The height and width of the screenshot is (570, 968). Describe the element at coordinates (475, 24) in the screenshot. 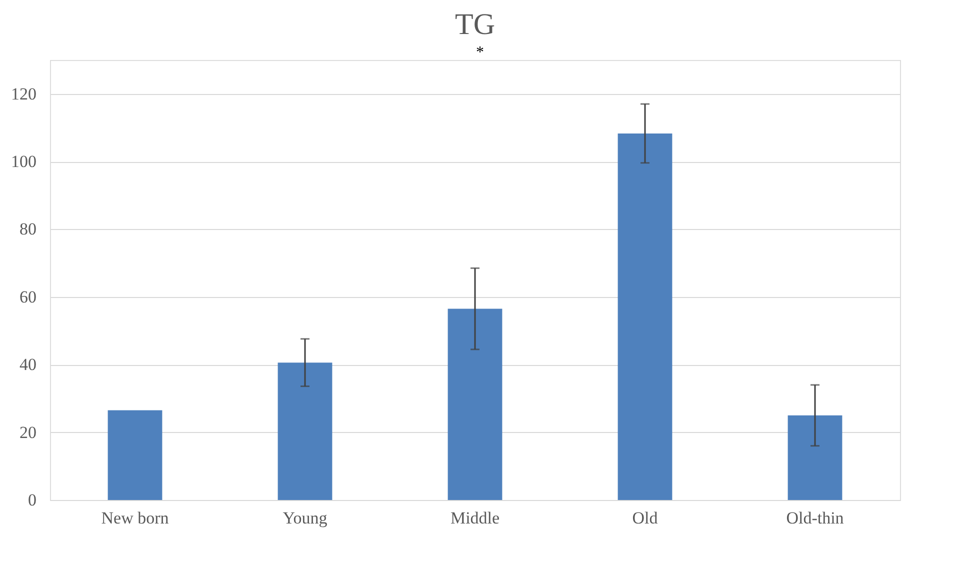

I see `chart-title: TG` at that location.